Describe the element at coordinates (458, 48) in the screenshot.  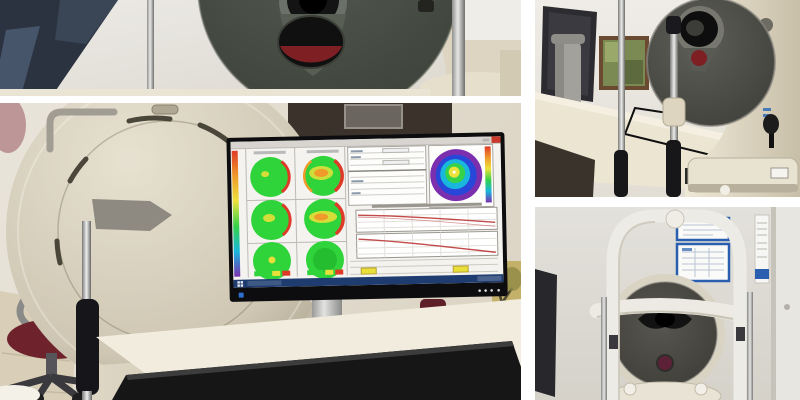
I see `headrest-rod` at that location.